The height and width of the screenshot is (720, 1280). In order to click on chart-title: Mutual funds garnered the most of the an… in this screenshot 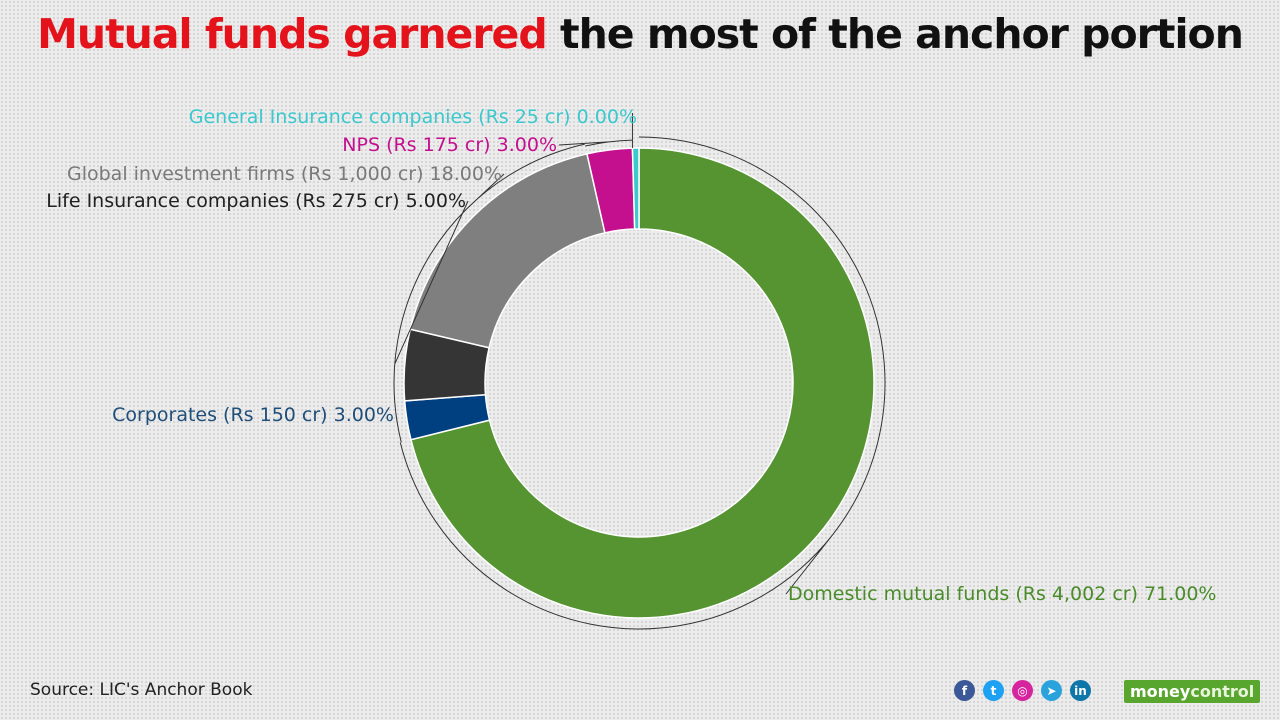, I will do `click(640, 34)`.